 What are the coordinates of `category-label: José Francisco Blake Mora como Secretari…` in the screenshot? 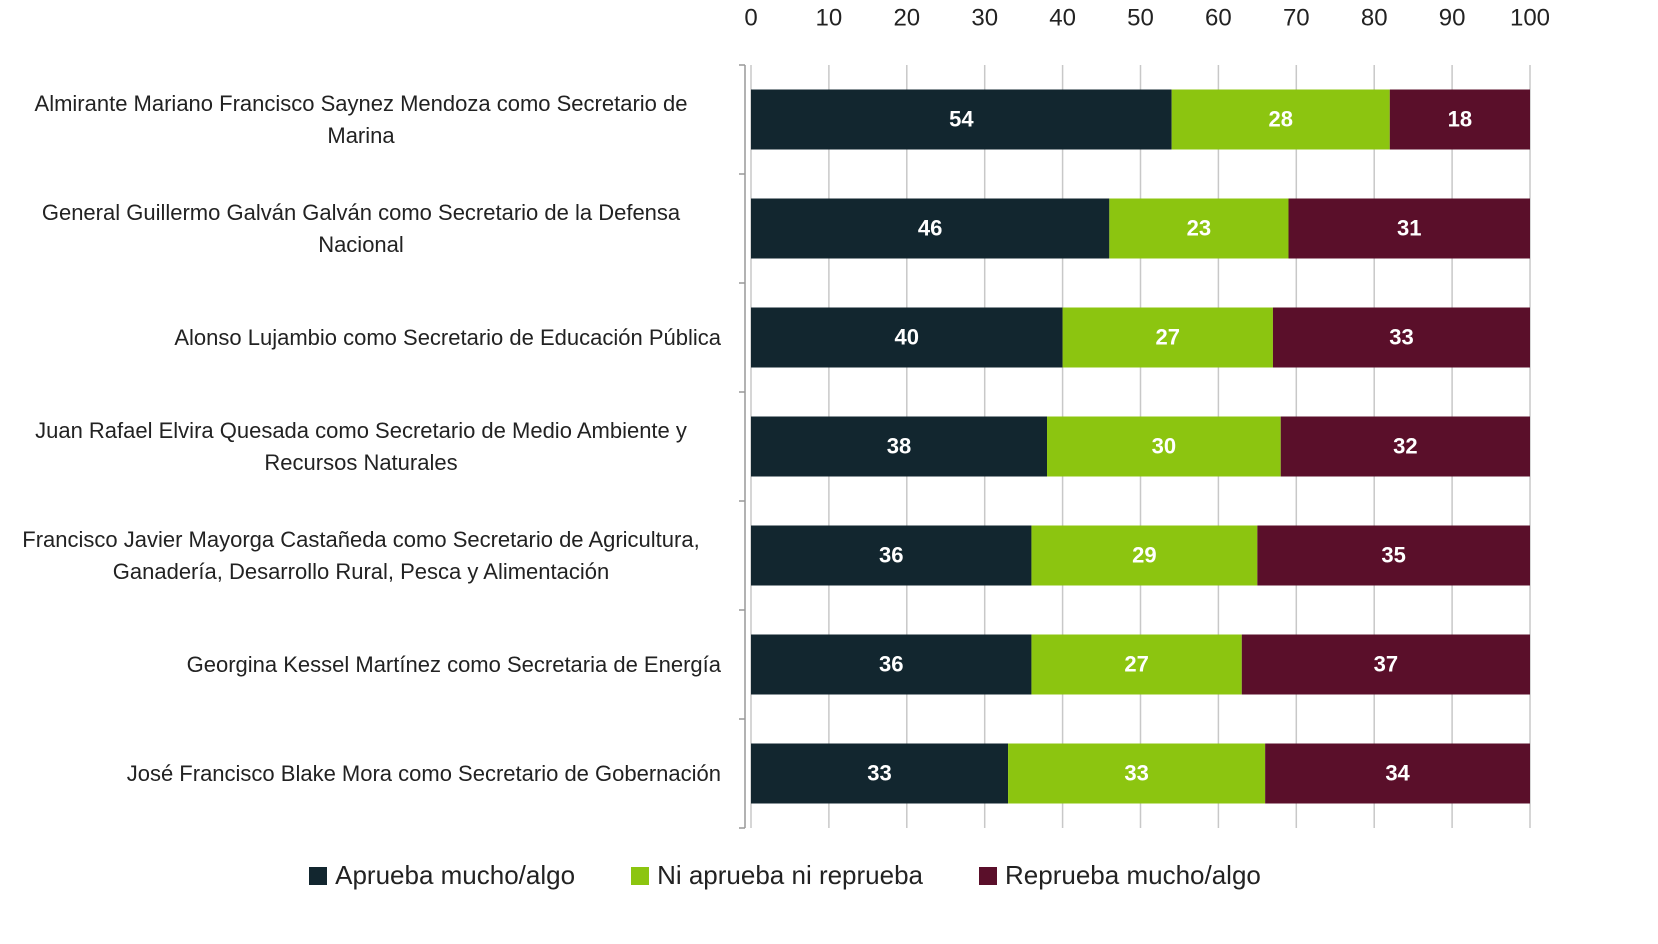 It's located at (361, 774).